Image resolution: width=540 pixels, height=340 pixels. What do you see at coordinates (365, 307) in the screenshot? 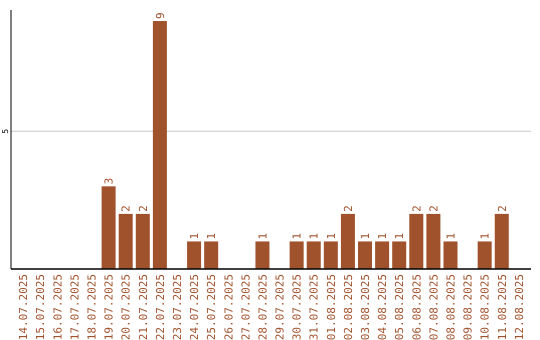
I see `x-tick-label: 03.08.2025` at bounding box center [365, 307].